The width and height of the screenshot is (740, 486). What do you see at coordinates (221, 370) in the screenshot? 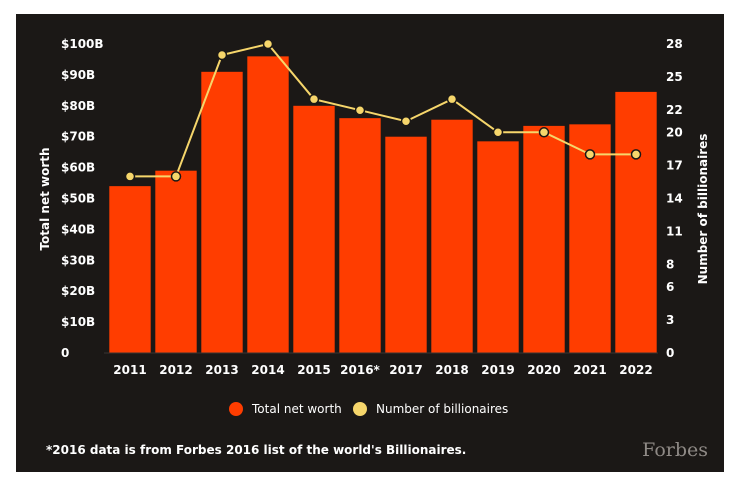
I see `x-tick-label: 2013` at bounding box center [221, 370].